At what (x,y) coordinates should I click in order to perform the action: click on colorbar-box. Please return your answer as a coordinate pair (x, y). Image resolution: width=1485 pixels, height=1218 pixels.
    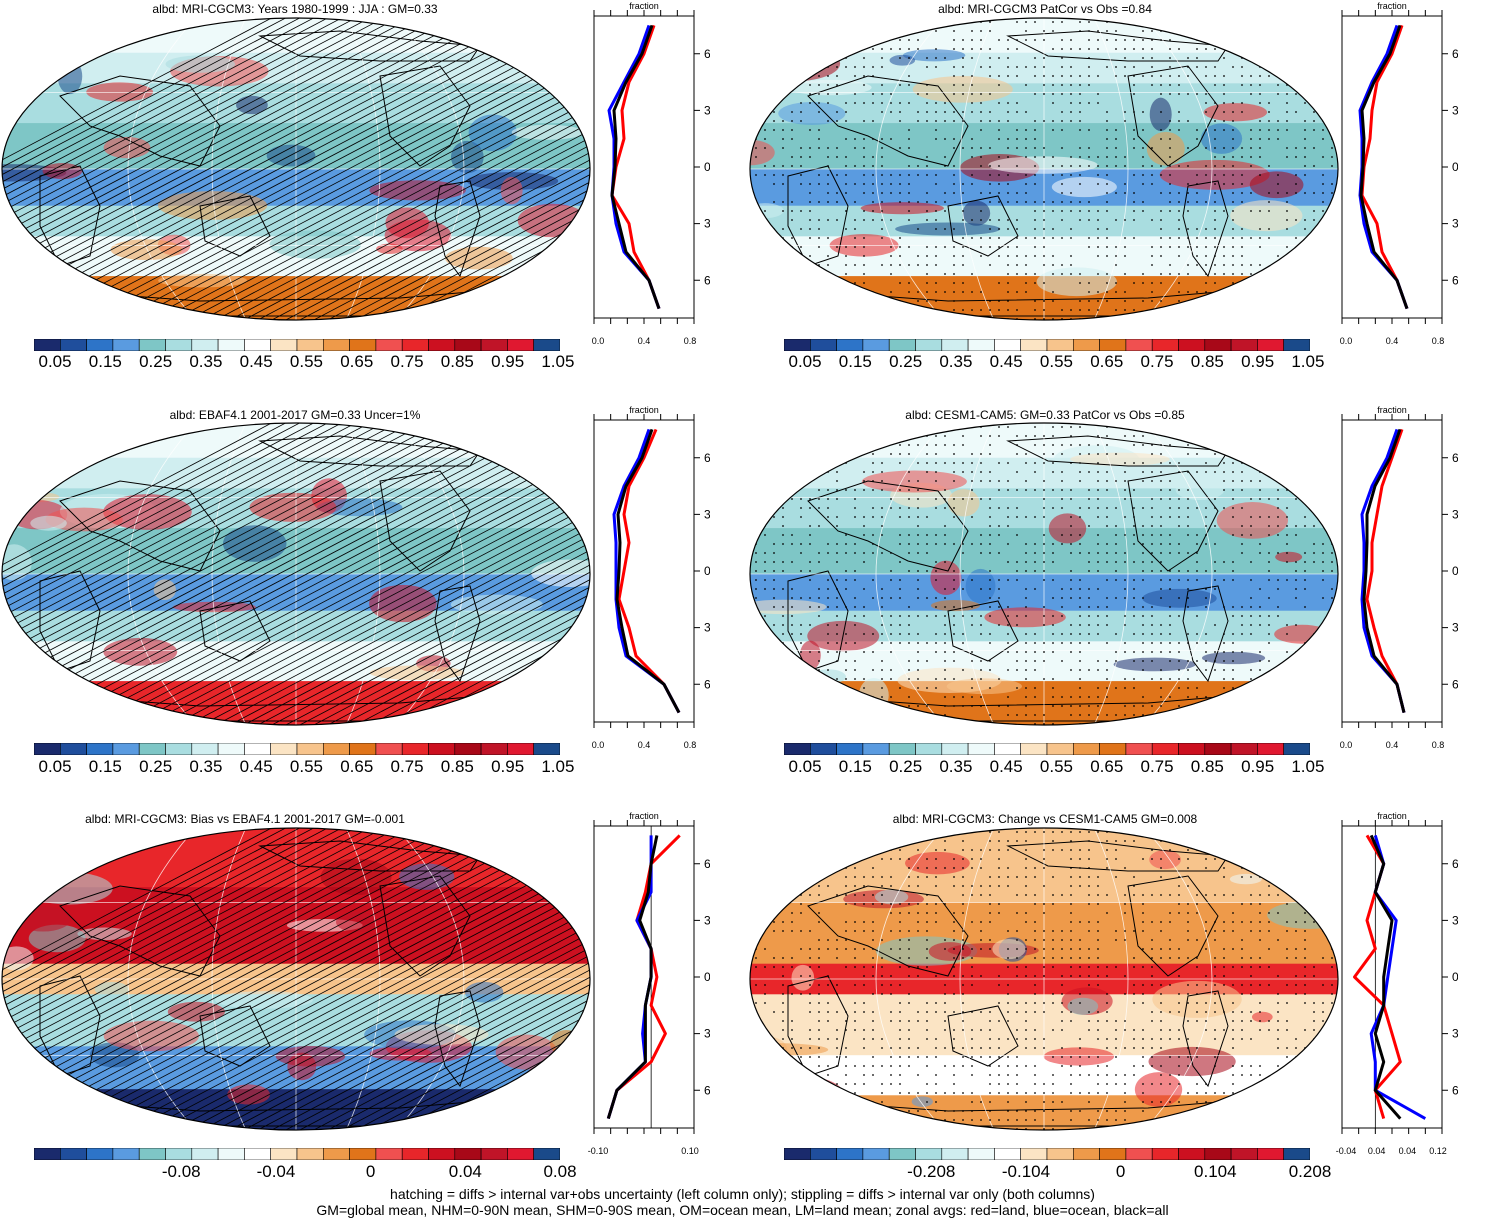
    Looking at the image, I should click on (336, 345).